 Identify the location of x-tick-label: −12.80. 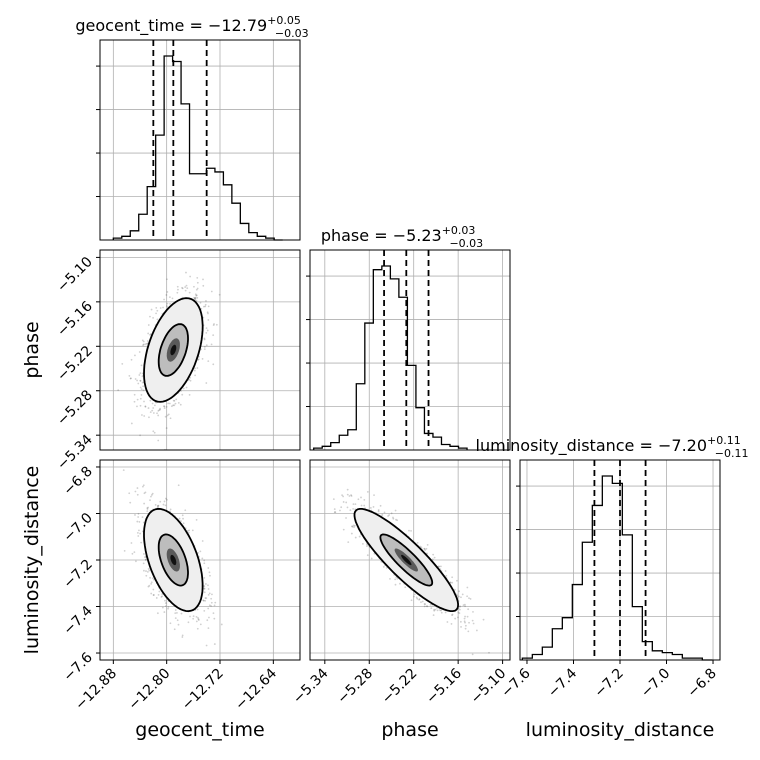
(150, 690).